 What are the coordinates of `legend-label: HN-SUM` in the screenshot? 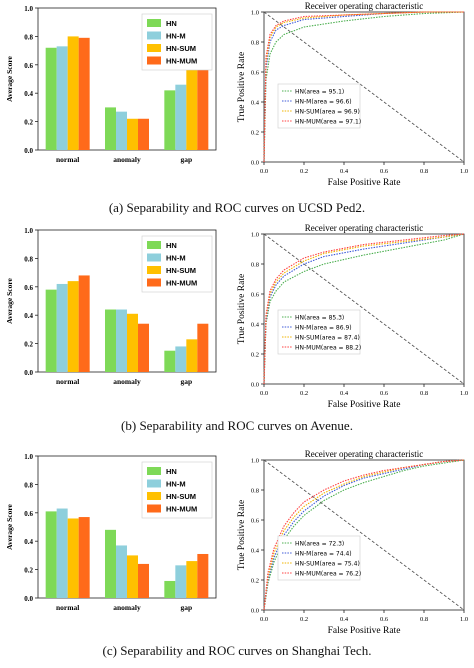 It's located at (181, 496).